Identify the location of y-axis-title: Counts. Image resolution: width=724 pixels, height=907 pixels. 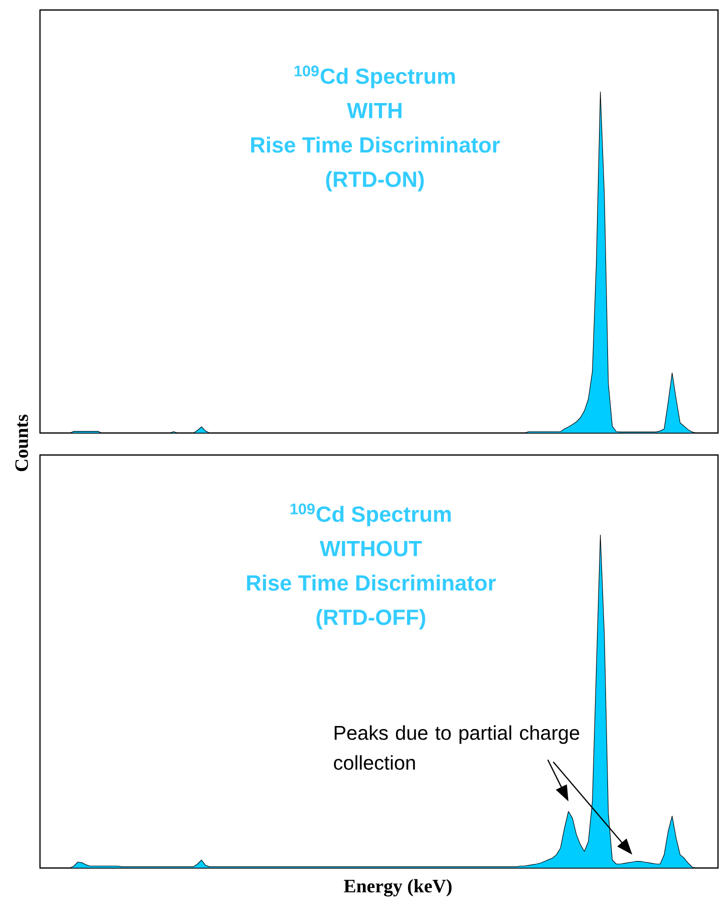
(21, 443).